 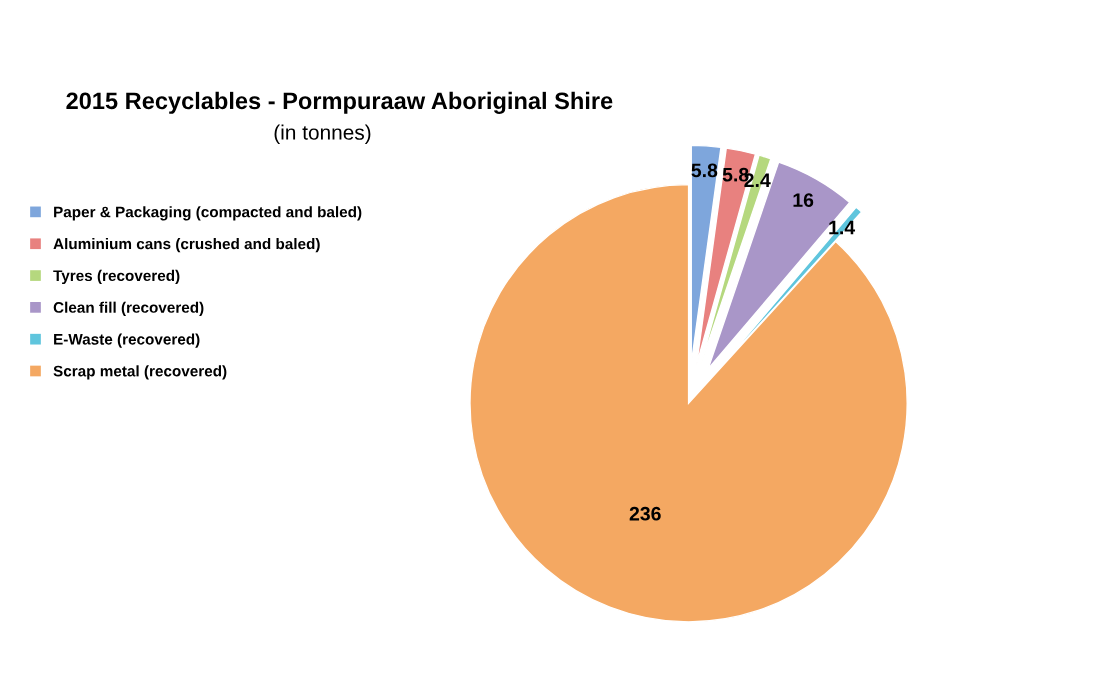 I want to click on data-label: 236, so click(x=645, y=513).